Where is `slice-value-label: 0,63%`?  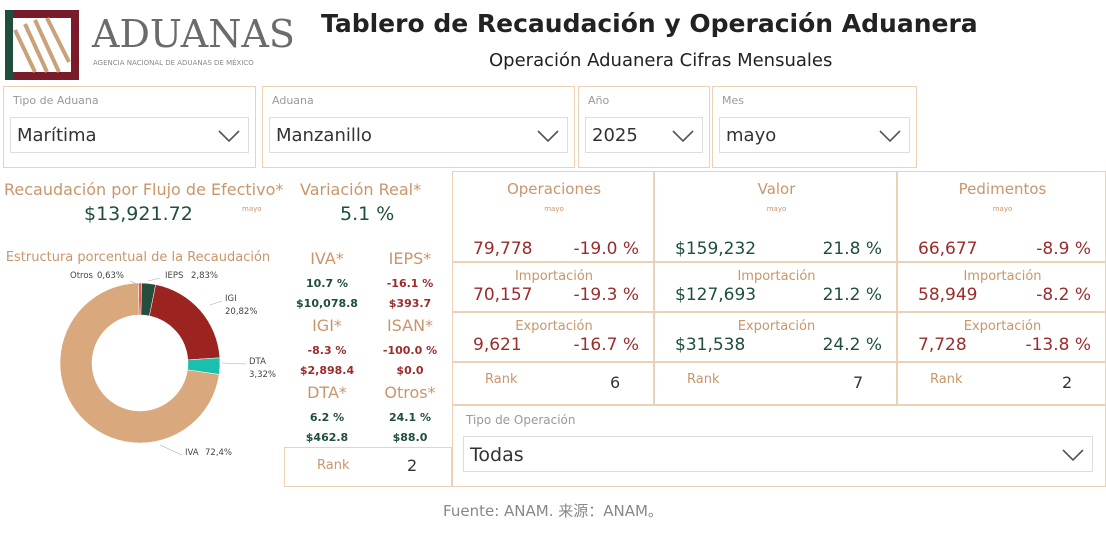 slice-value-label: 0,63% is located at coordinates (110, 276).